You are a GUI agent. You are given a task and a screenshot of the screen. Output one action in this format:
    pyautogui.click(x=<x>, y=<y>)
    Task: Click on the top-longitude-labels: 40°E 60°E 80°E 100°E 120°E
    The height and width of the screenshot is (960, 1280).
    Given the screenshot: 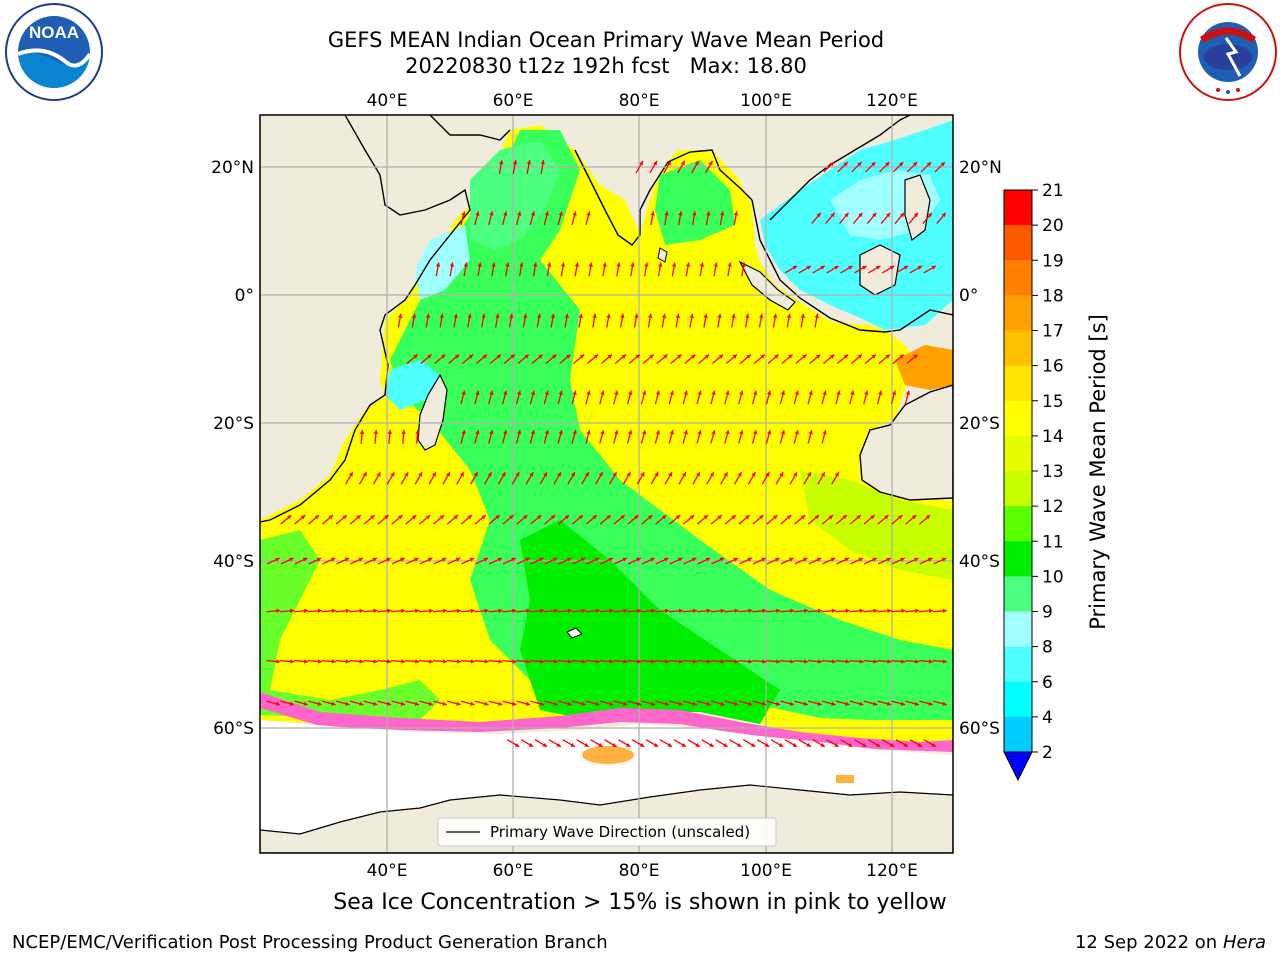 What is the action you would take?
    pyautogui.click(x=642, y=101)
    